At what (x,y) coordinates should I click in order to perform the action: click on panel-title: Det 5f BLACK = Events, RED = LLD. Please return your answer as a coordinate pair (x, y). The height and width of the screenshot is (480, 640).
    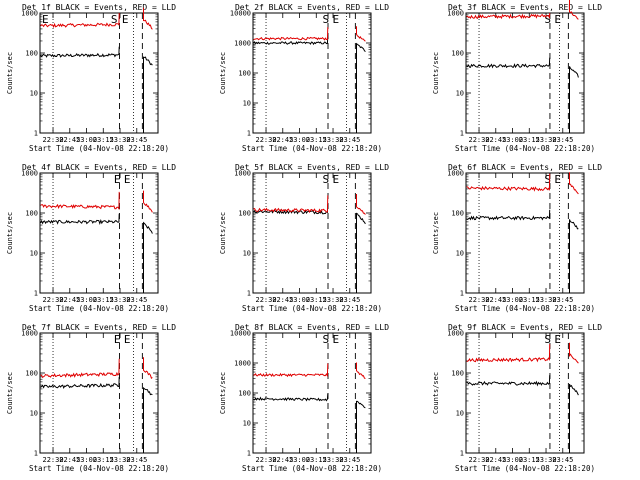
    Looking at the image, I should click on (312, 167).